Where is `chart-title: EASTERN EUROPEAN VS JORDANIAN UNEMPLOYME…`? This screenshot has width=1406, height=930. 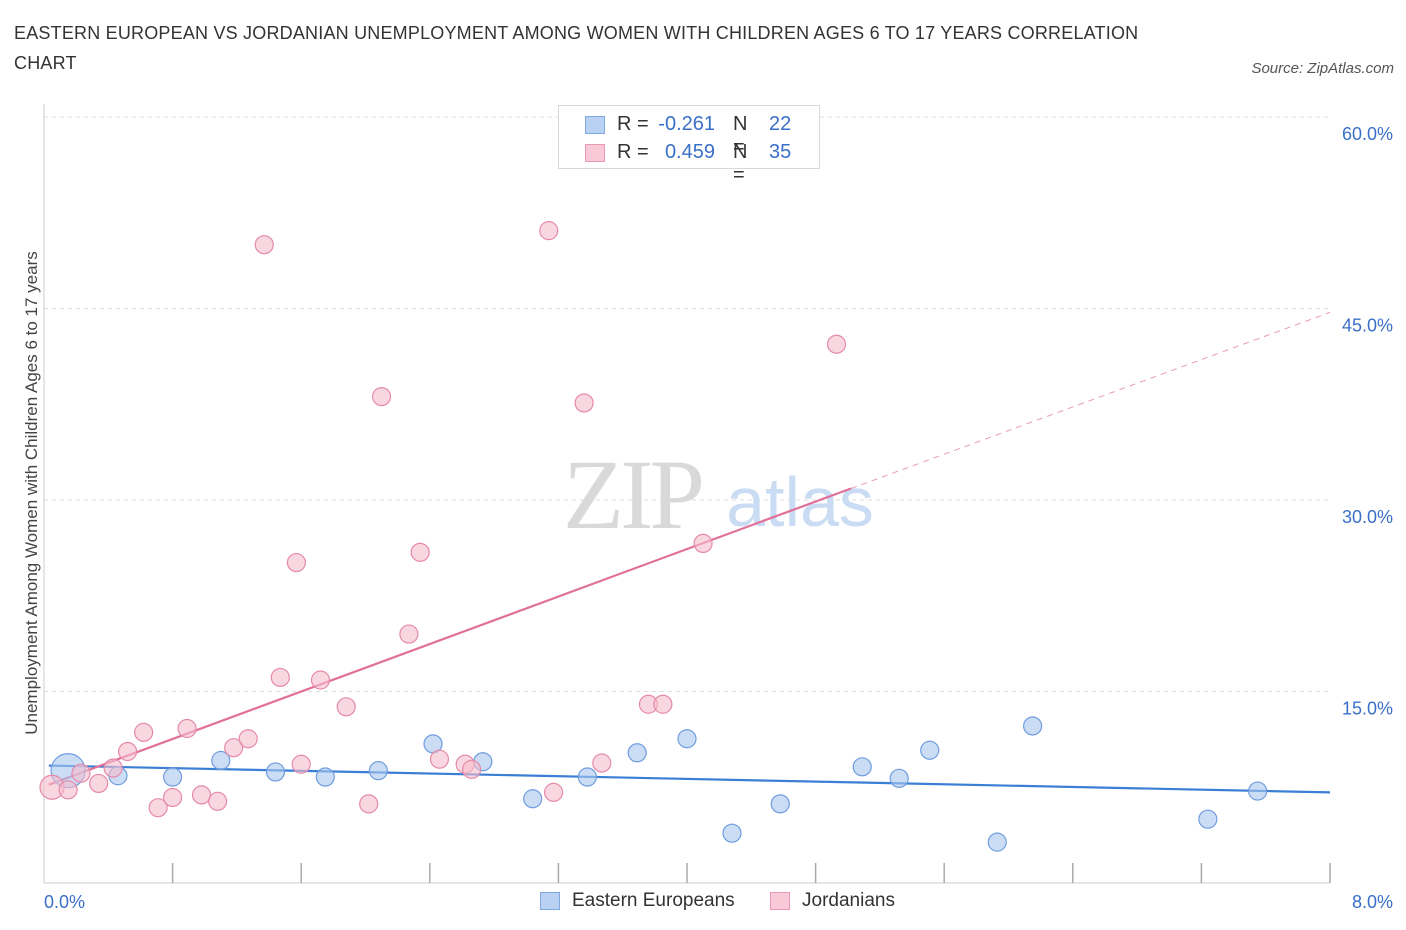 chart-title: EASTERN EUROPEAN VS JORDANIAN UNEMPLOYME… is located at coordinates (576, 48).